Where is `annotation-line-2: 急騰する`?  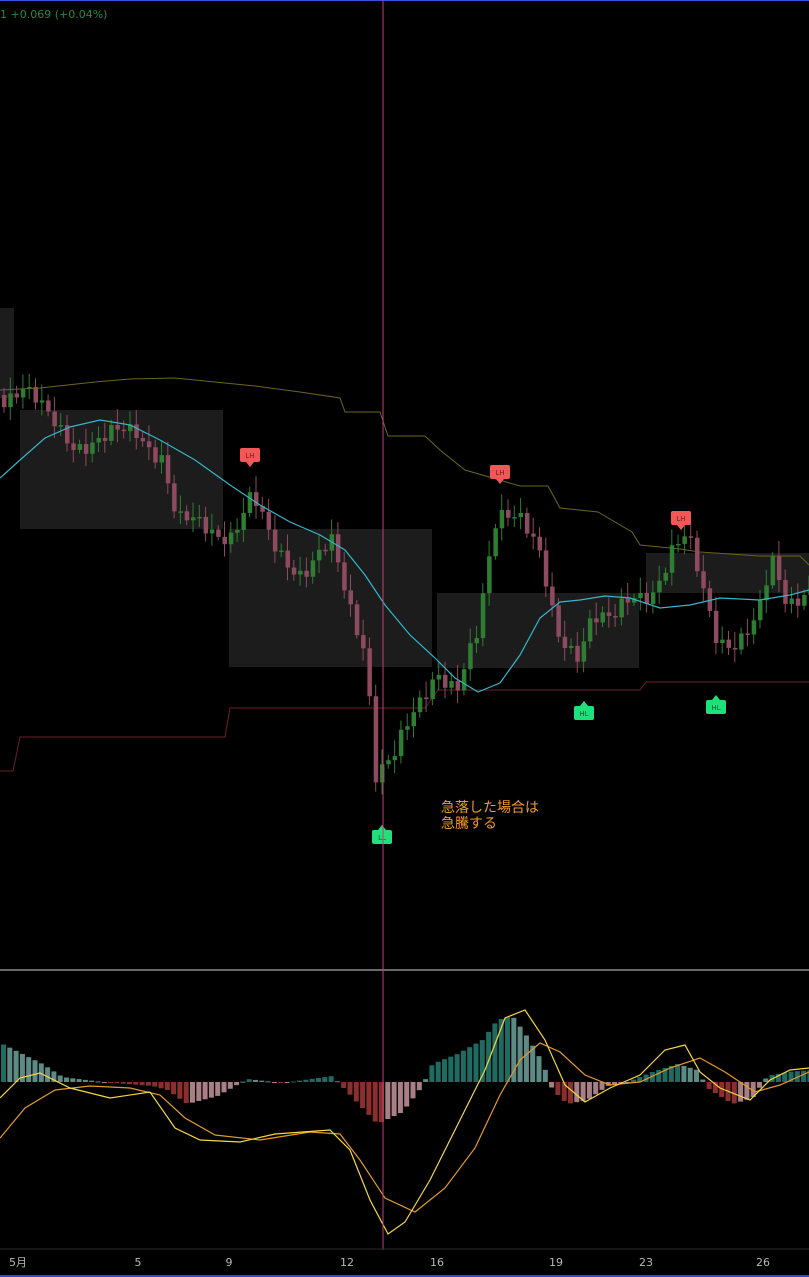 annotation-line-2: 急騰する is located at coordinates (469, 824).